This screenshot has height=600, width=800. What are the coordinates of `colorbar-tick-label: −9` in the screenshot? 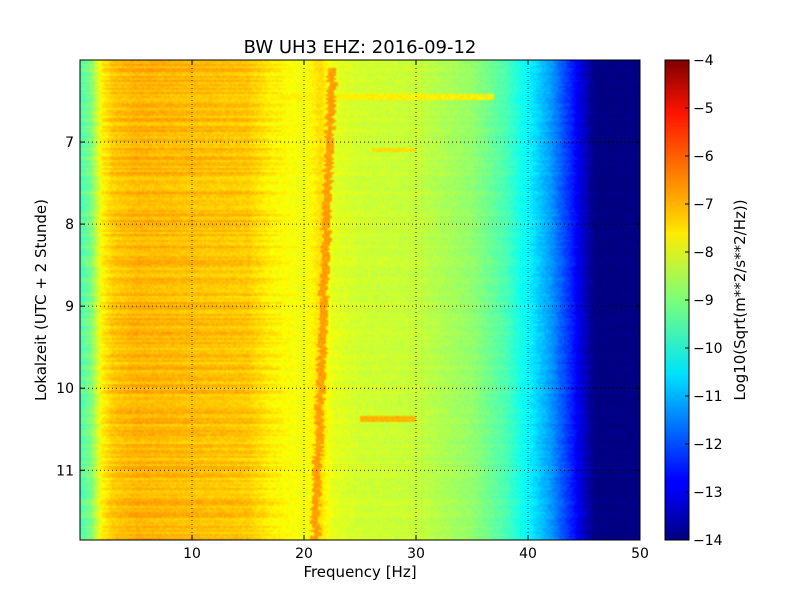 It's located at (703, 301).